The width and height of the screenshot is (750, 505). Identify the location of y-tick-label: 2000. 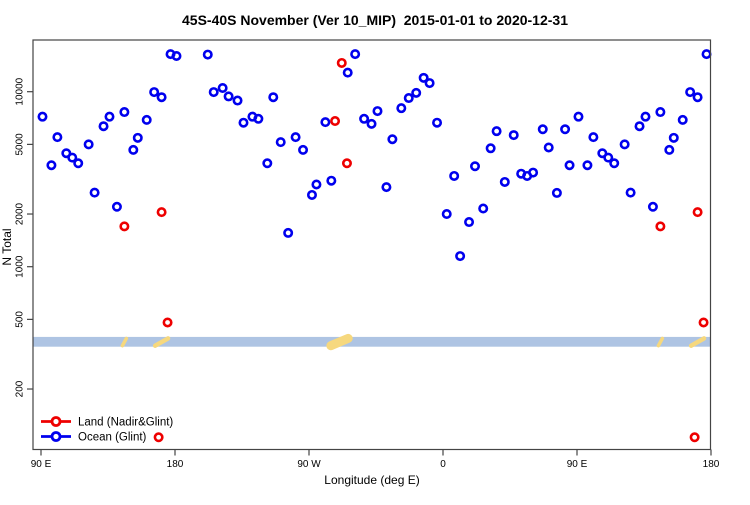
(20, 213).